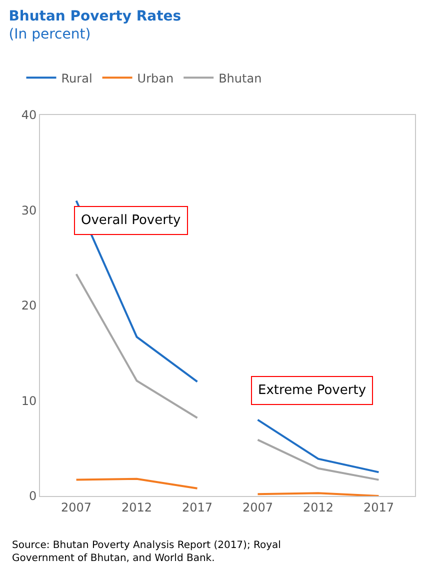 The image size is (435, 586). I want to click on y-tick-label: 0, so click(32, 496).